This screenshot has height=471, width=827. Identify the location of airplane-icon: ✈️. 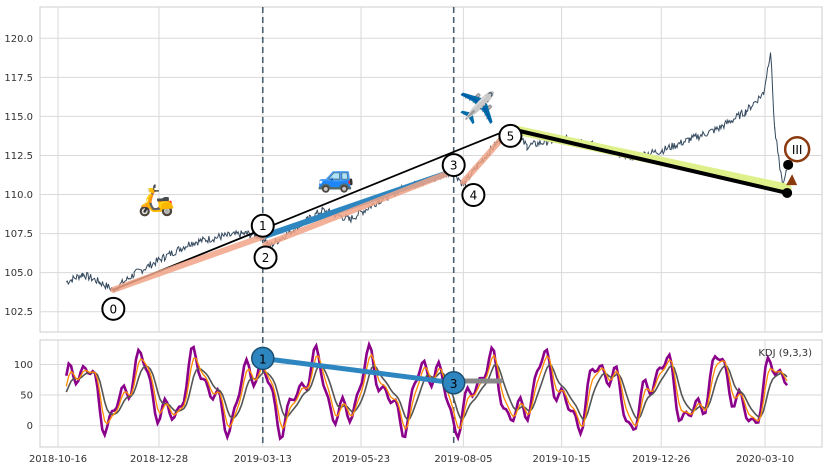
(477, 107).